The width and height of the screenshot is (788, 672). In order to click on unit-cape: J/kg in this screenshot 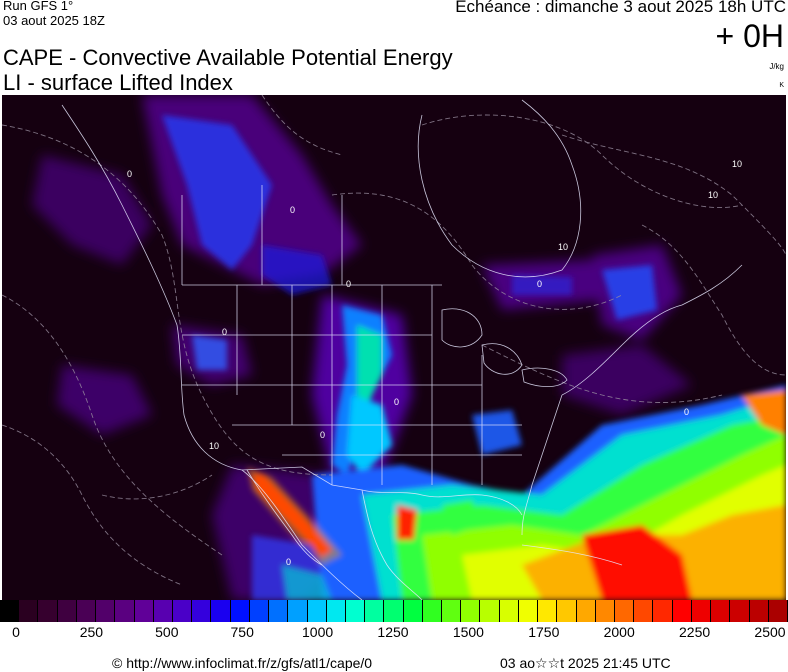, I will do `click(776, 66)`.